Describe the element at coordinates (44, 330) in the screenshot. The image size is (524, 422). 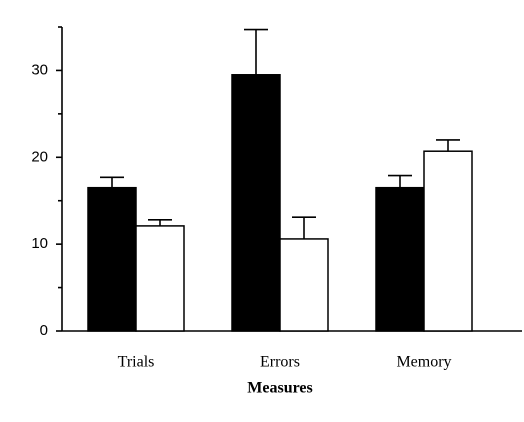
I see `y-tick-label: 0` at that location.